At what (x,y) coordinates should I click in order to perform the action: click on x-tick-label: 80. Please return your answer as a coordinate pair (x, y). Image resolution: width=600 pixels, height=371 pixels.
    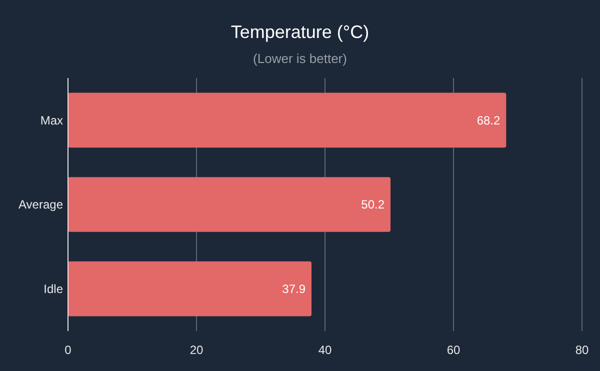
    Looking at the image, I should click on (582, 350).